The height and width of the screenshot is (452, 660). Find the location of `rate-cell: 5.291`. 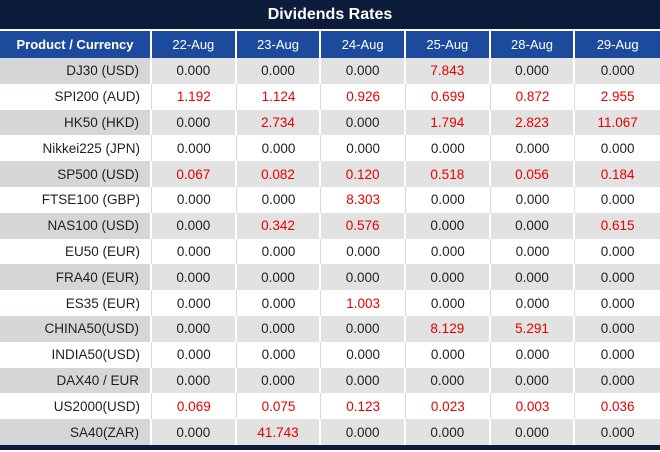

rate-cell: 5.291 is located at coordinates (533, 328).